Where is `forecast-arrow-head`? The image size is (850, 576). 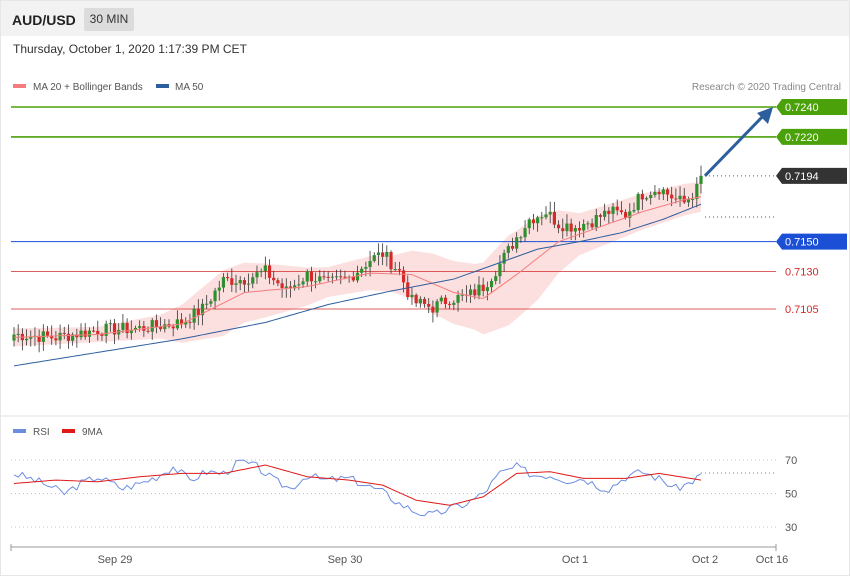 forecast-arrow-head is located at coordinates (765, 115).